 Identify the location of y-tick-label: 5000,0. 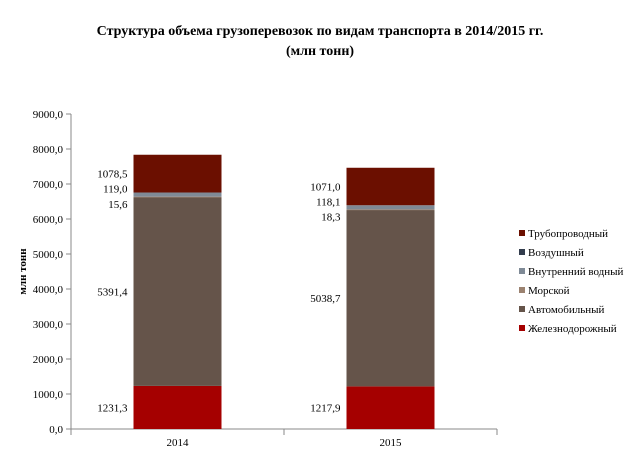
(48, 255).